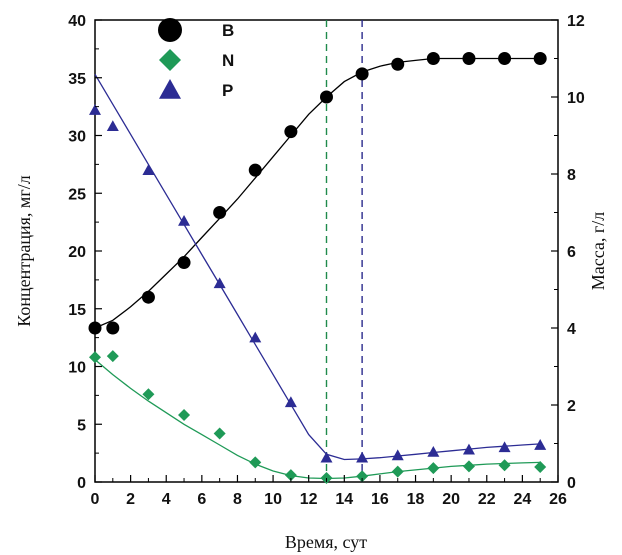 The width and height of the screenshot is (622, 555). I want to click on x-tick-label: 26, so click(558, 499).